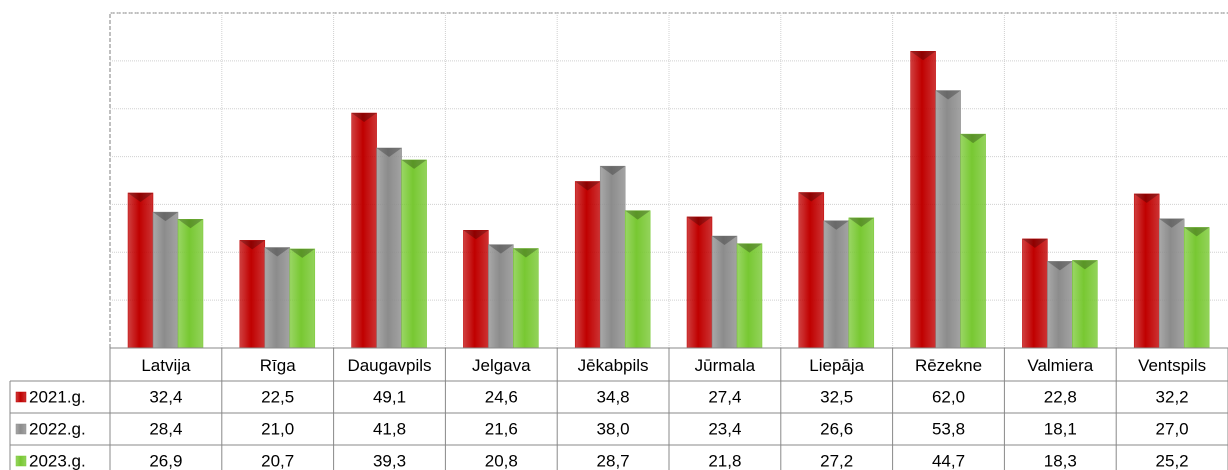  I want to click on table-value: 25,2, so click(1172, 460).